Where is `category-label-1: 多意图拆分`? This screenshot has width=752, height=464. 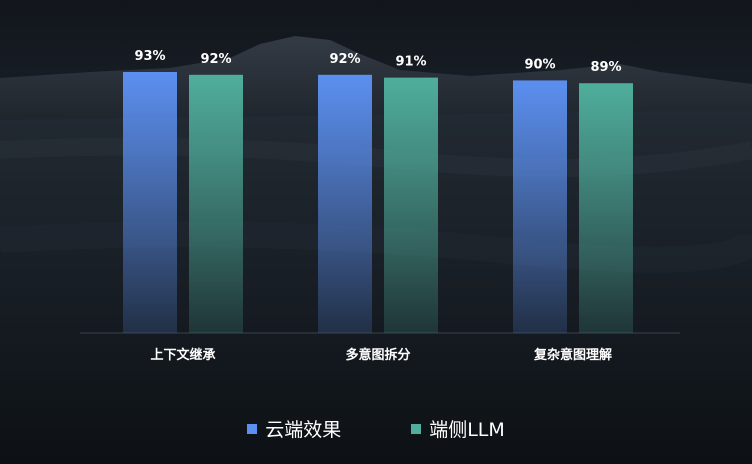
category-label-1: 多意图拆分 is located at coordinates (377, 355).